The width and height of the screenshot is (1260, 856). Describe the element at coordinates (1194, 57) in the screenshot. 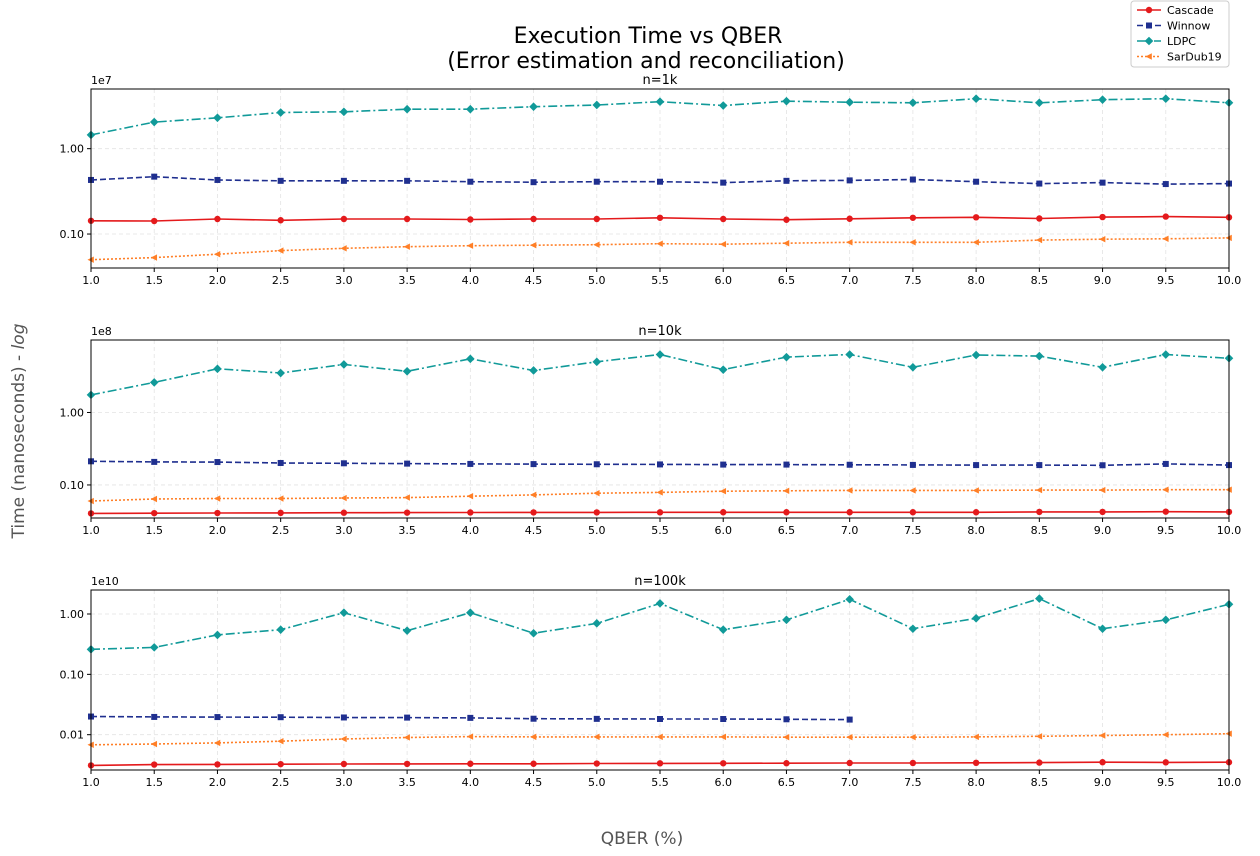

I see `legend-label: SarDub19` at that location.